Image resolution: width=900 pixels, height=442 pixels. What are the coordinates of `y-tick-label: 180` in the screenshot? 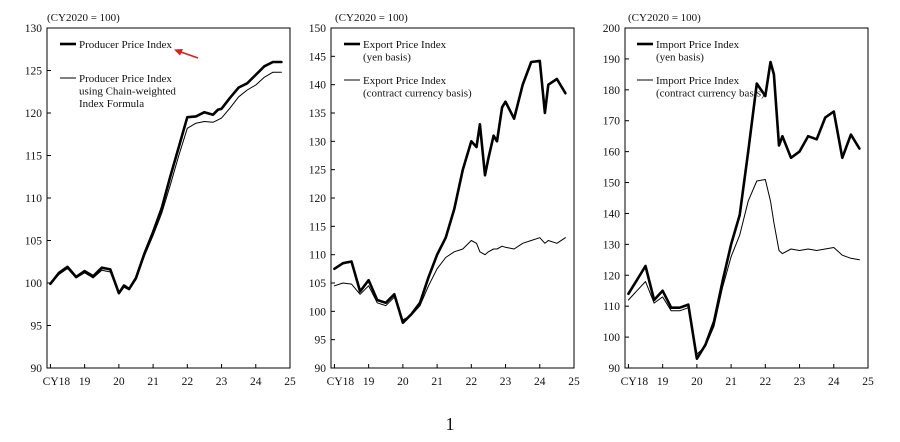 It's located at (612, 91).